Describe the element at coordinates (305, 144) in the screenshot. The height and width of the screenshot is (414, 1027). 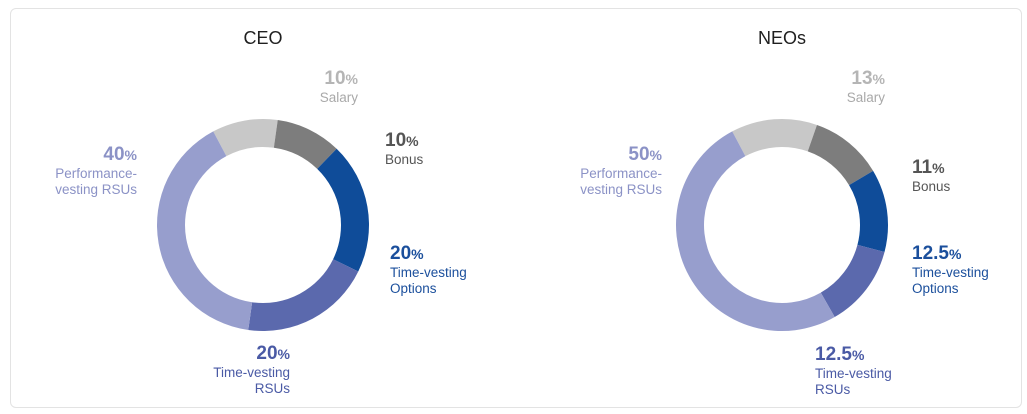
I see `ceo-slice-bonus` at that location.